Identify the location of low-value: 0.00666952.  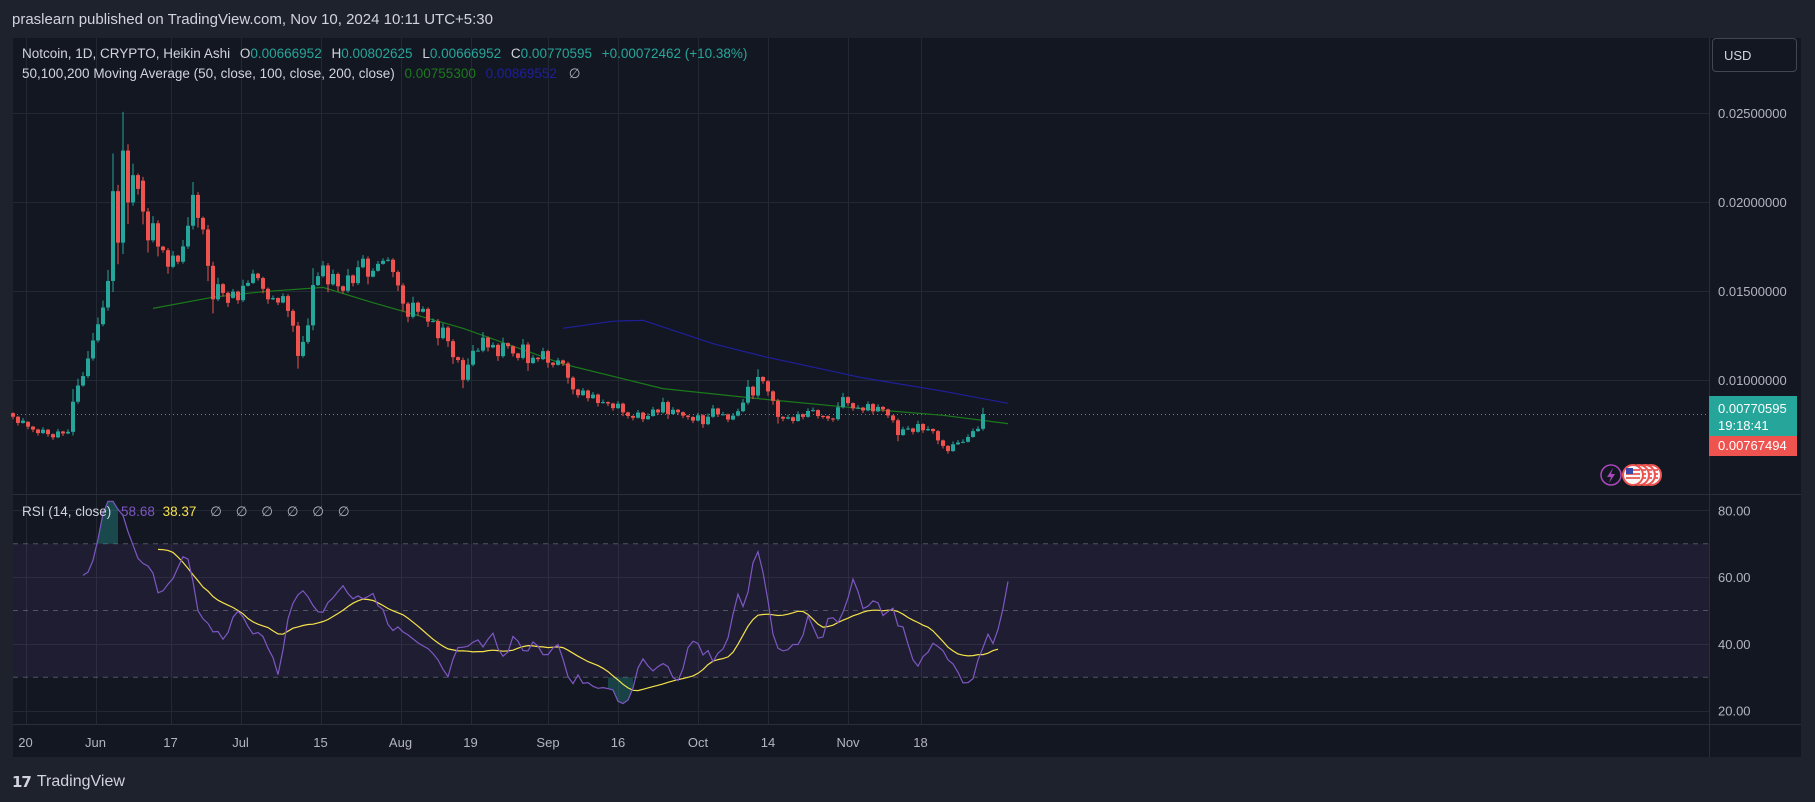
(465, 53).